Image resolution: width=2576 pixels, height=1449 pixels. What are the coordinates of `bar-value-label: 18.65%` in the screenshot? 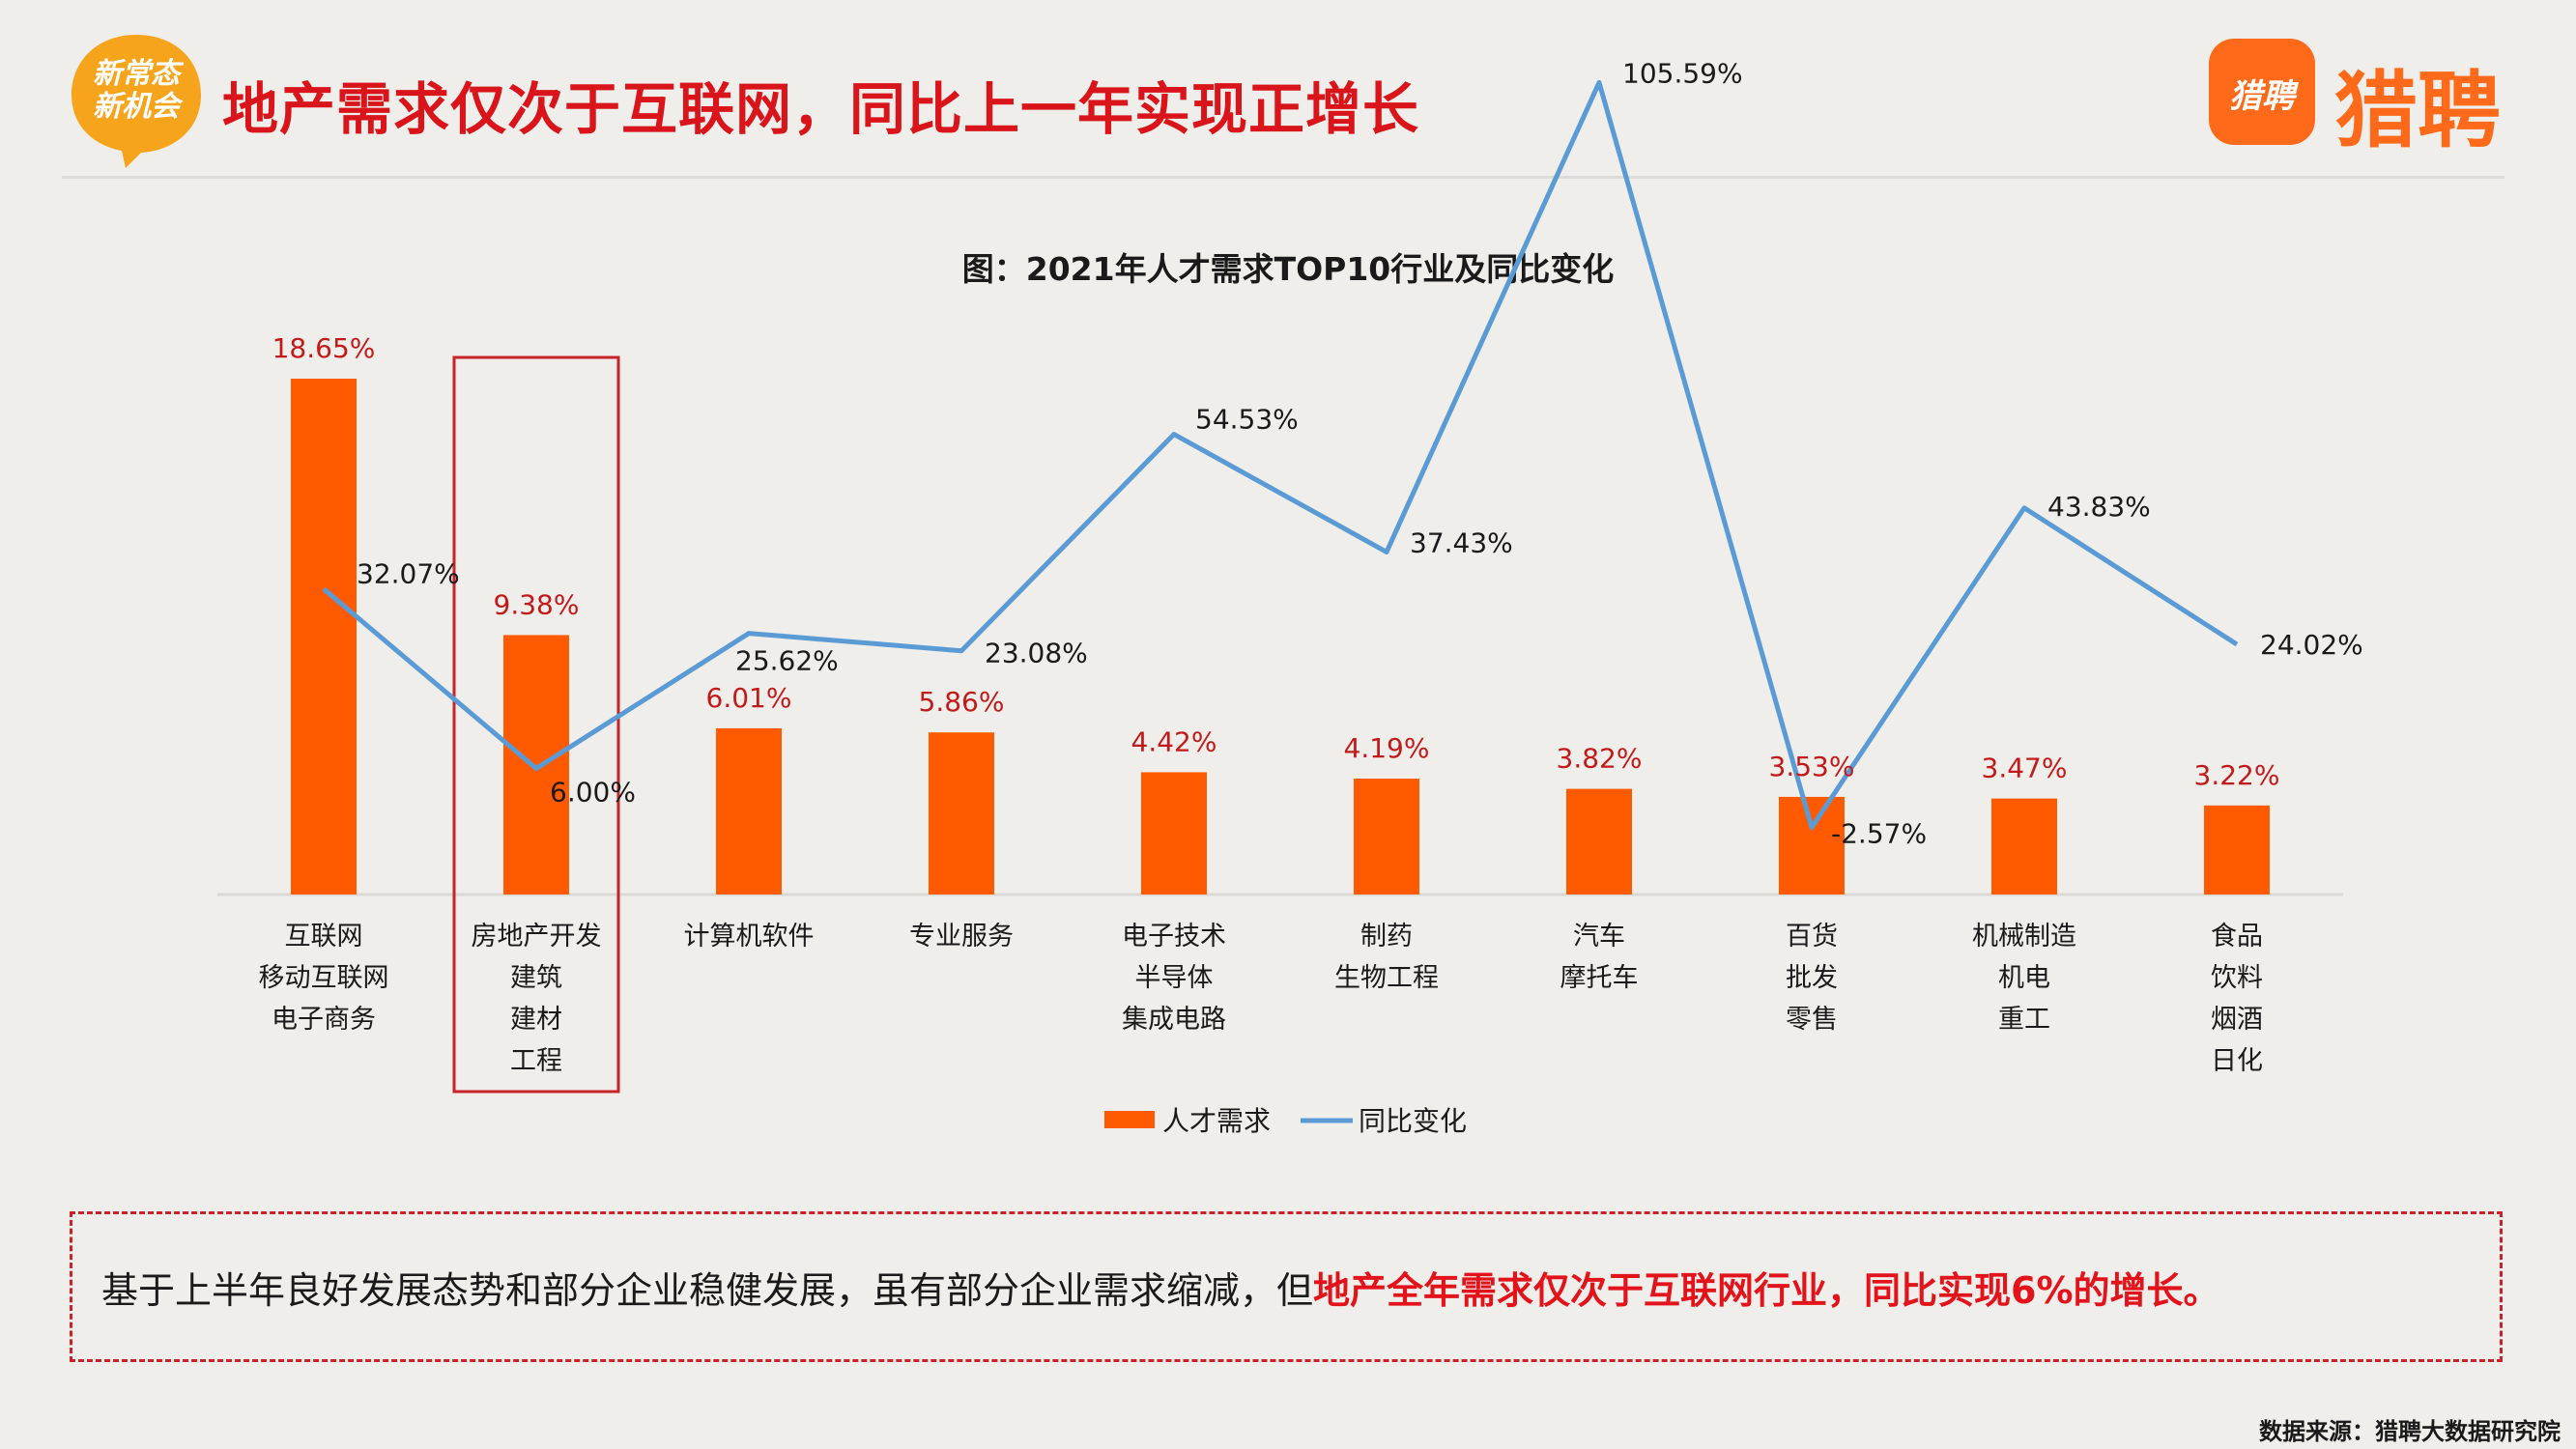 It's located at (324, 348).